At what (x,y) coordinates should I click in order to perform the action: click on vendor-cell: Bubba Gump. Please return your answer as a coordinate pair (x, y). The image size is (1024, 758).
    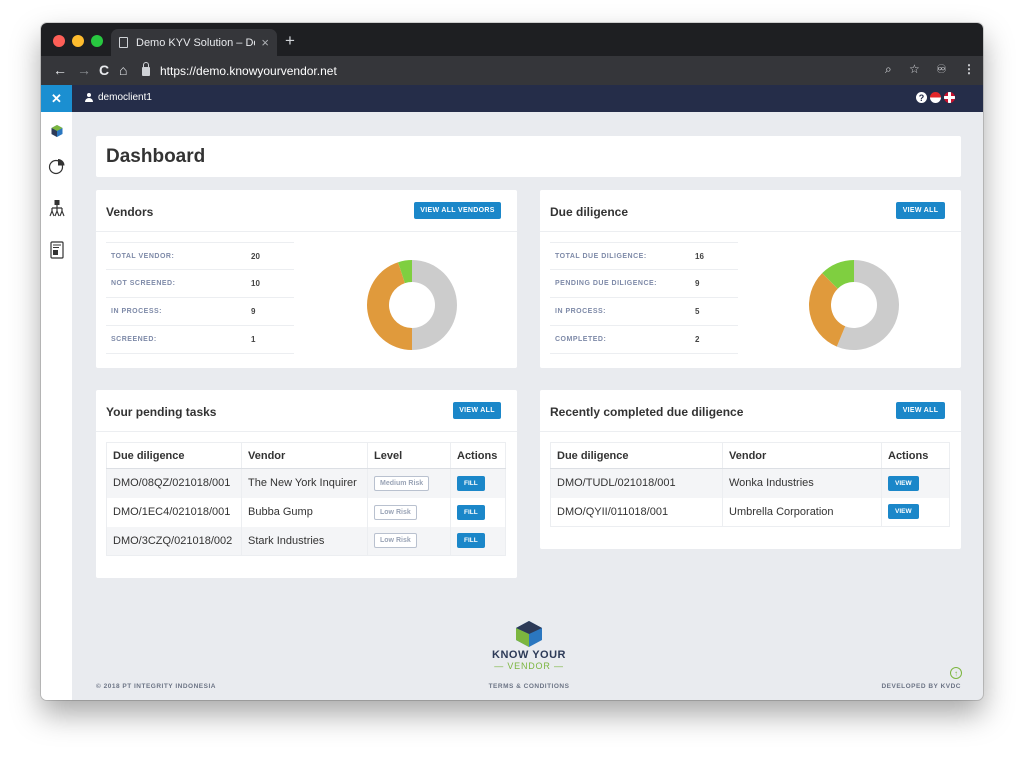
    Looking at the image, I should click on (304, 512).